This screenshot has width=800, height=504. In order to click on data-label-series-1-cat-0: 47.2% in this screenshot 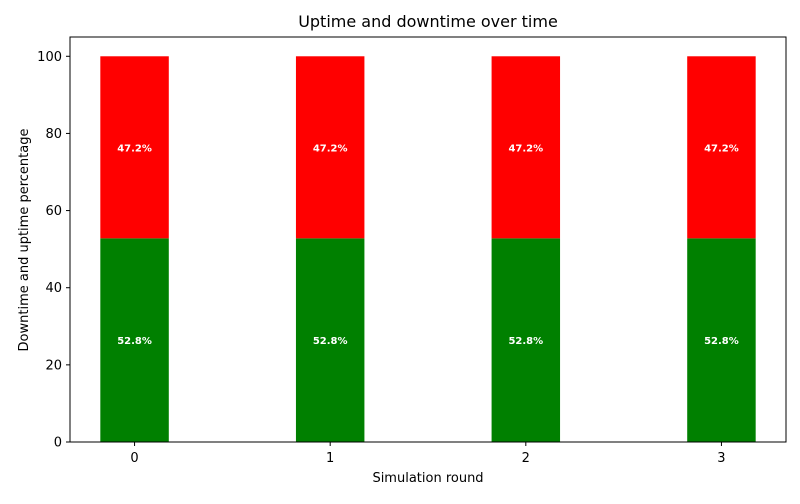, I will do `click(134, 148)`.